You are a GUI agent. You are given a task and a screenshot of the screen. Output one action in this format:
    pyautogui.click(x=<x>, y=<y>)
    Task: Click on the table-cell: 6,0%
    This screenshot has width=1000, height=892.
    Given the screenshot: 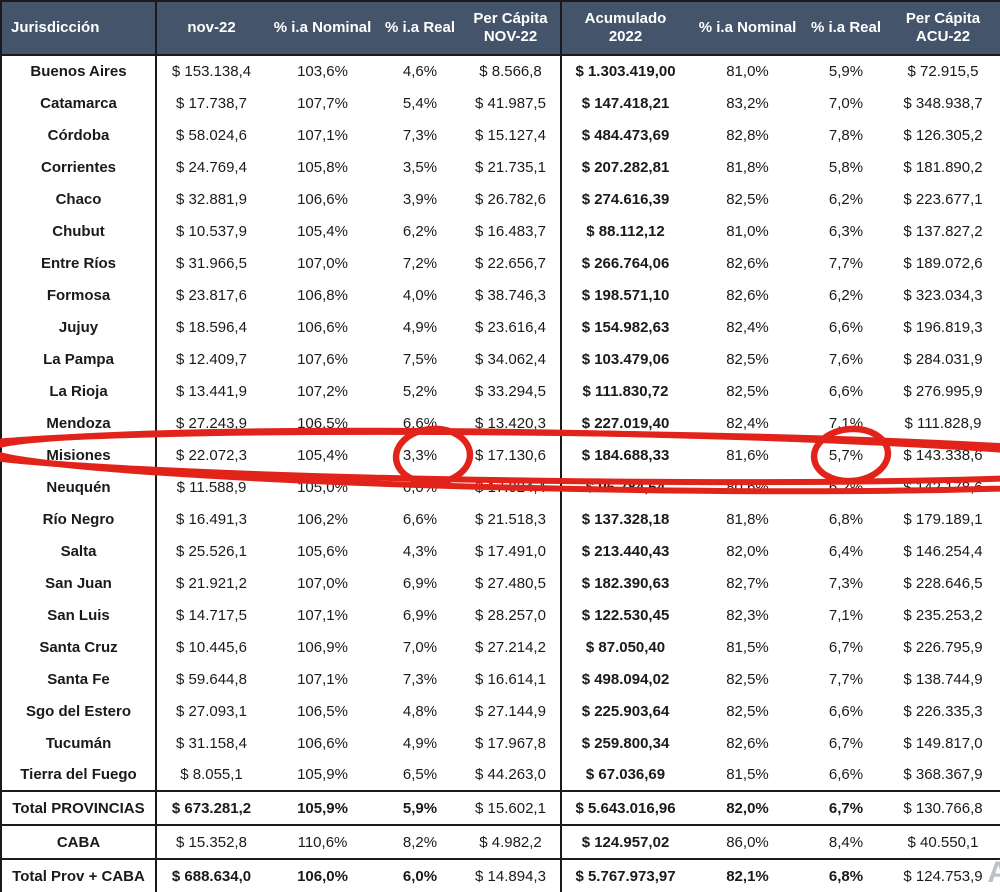 What is the action you would take?
    pyautogui.click(x=420, y=875)
    